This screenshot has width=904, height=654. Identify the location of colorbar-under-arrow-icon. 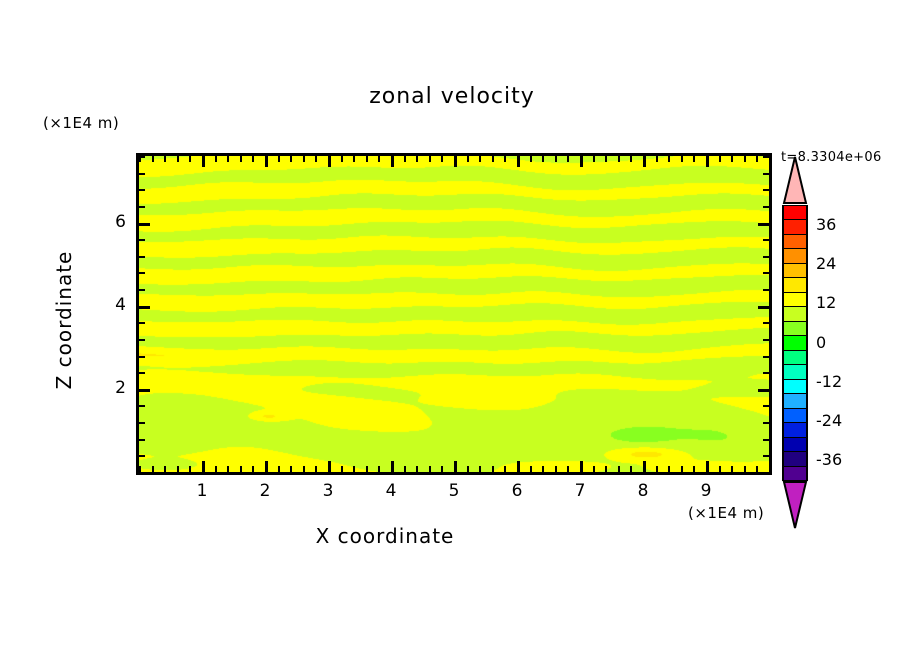
(795, 505).